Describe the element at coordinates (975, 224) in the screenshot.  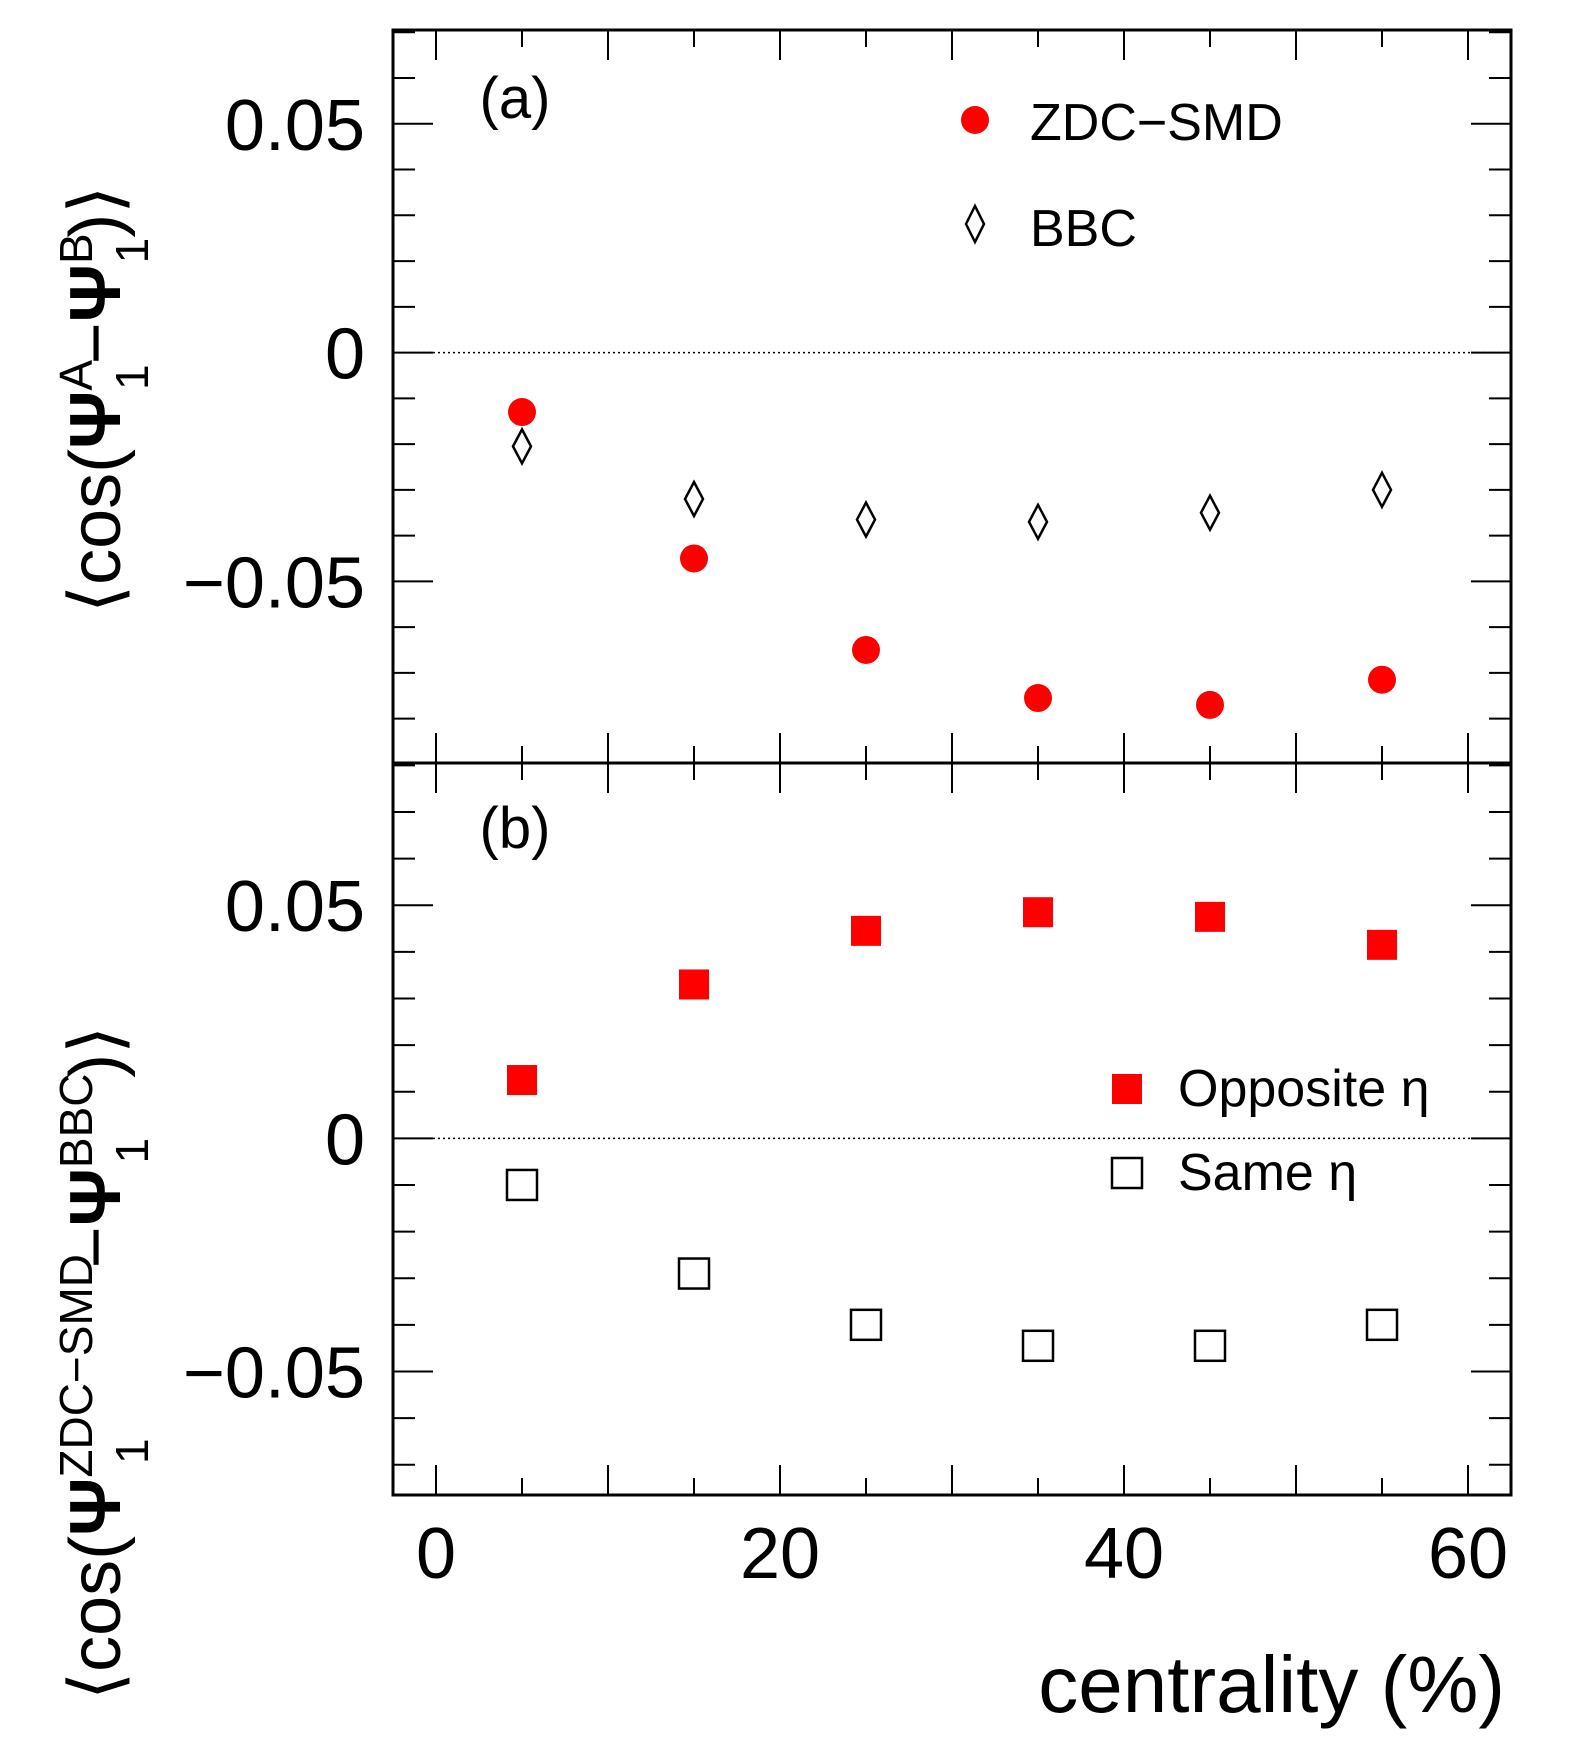
I see `legend-marker-bbc` at that location.